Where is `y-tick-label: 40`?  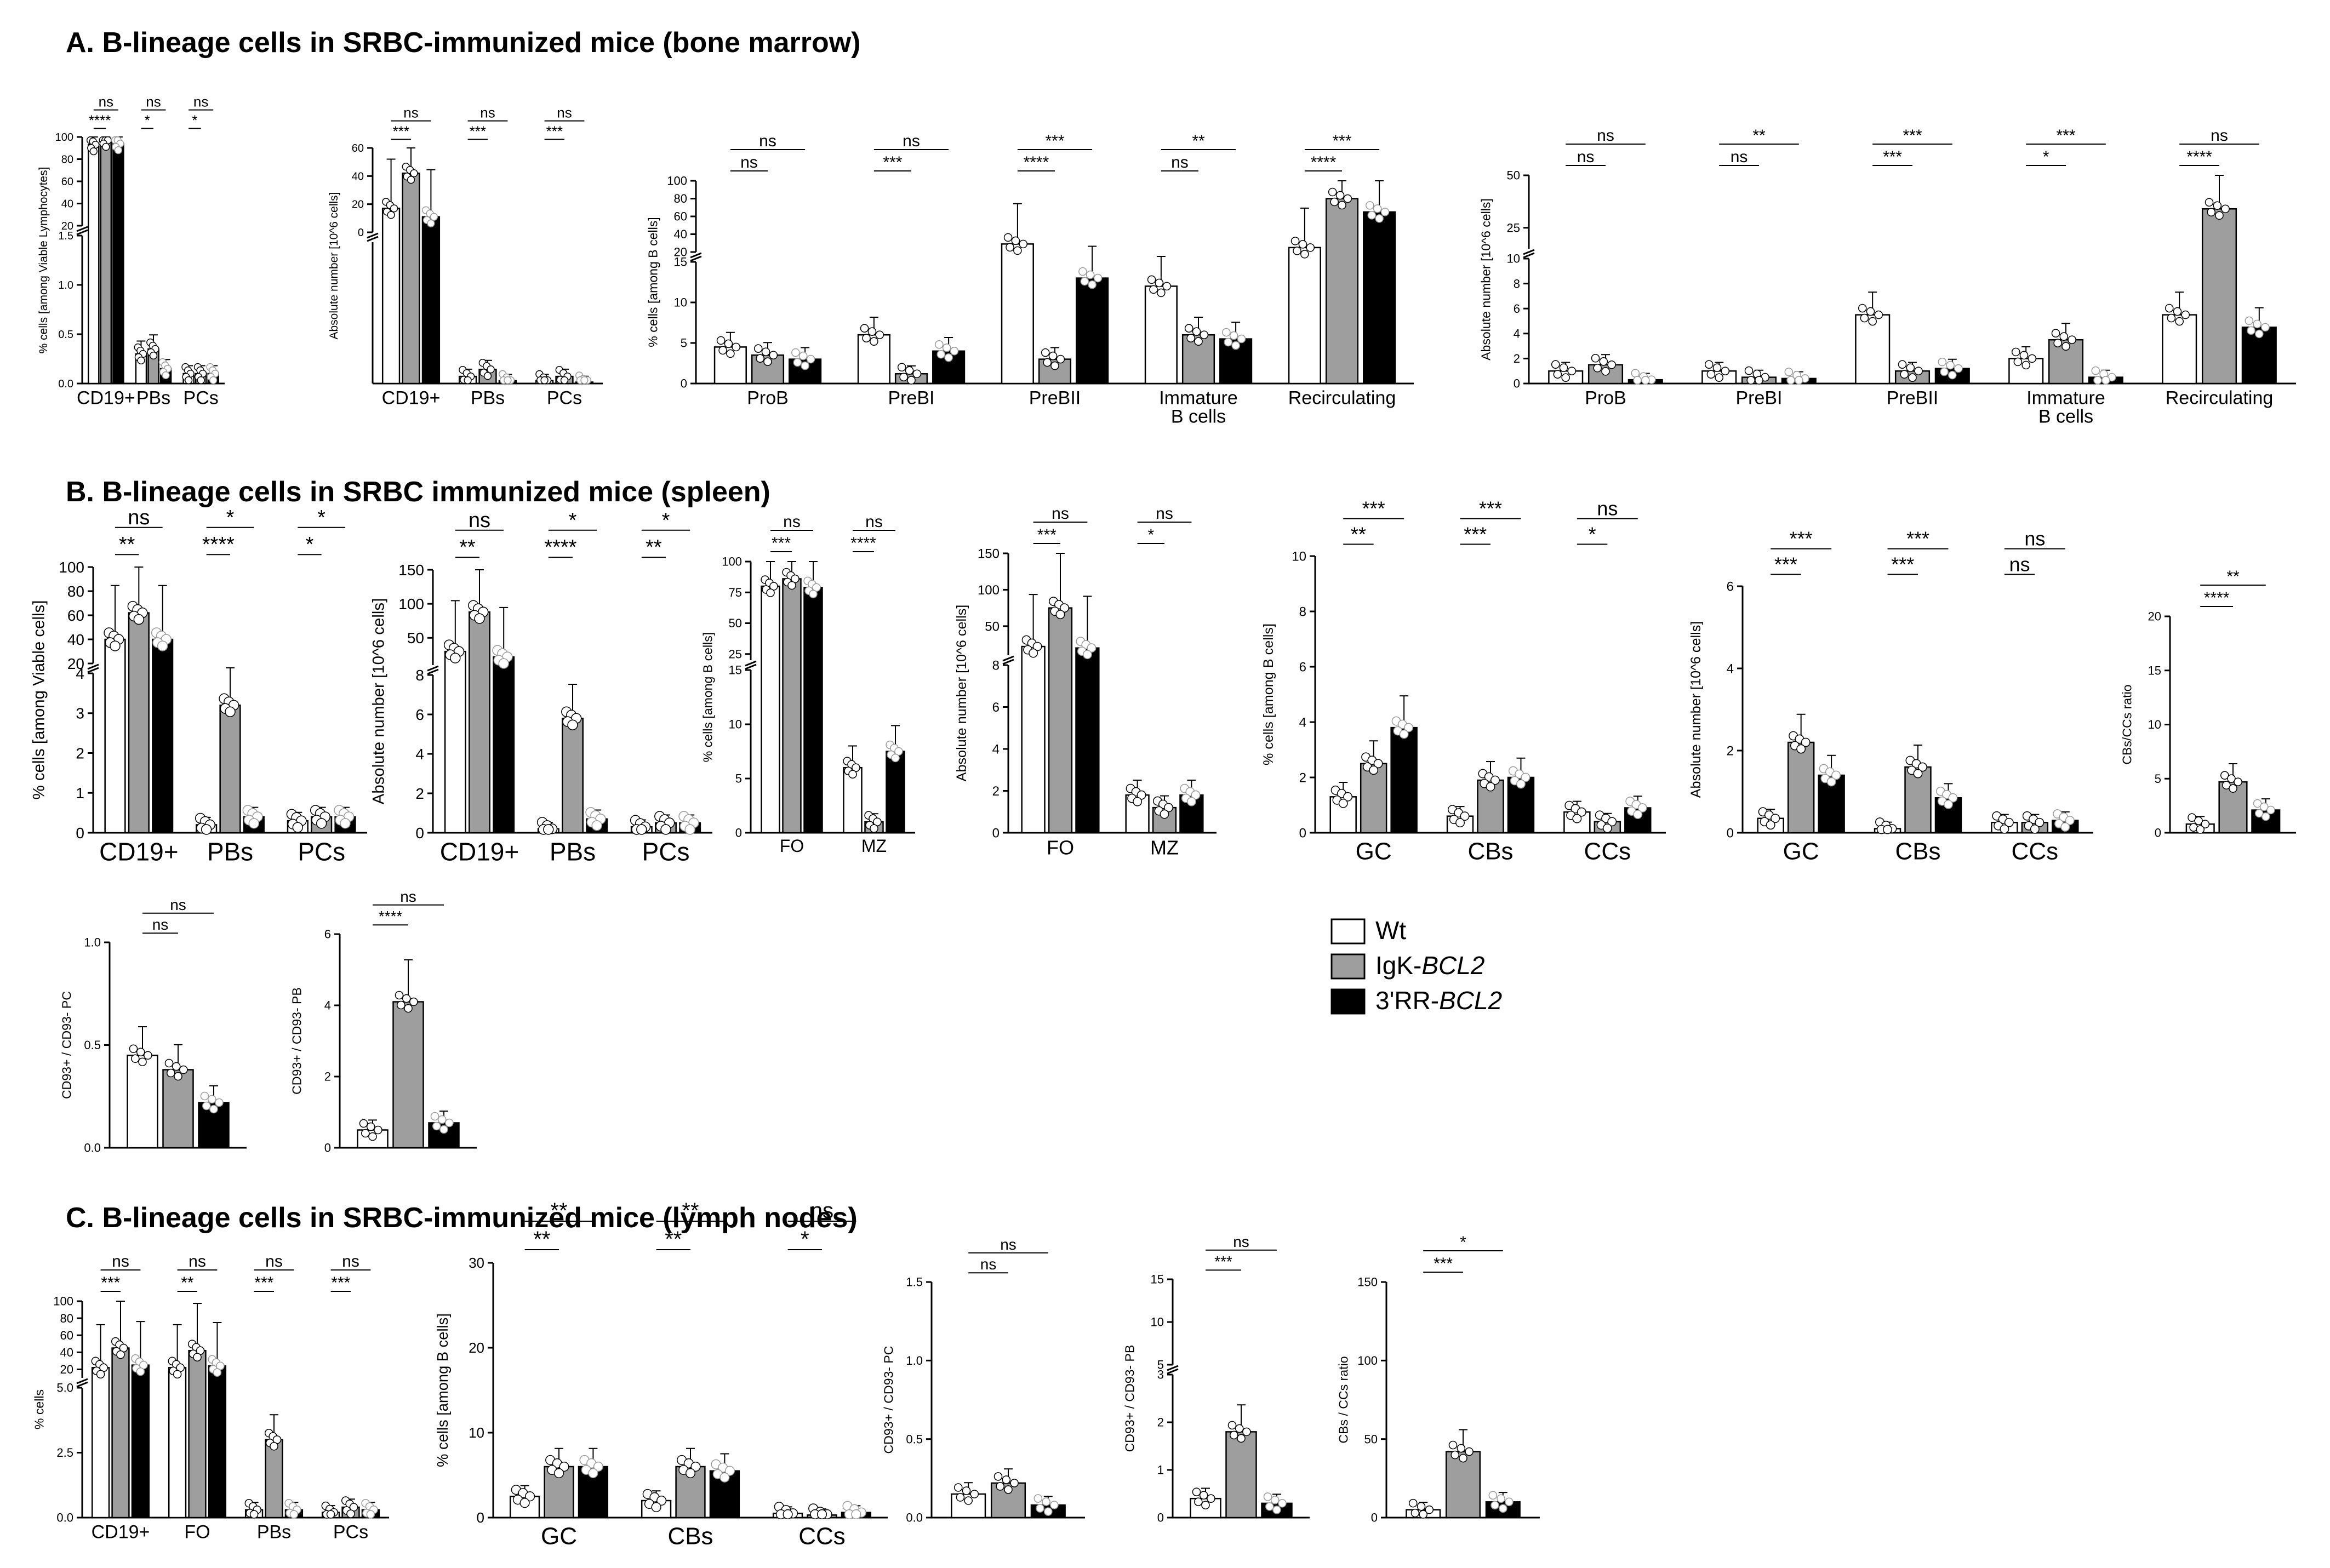 y-tick-label: 40 is located at coordinates (358, 176).